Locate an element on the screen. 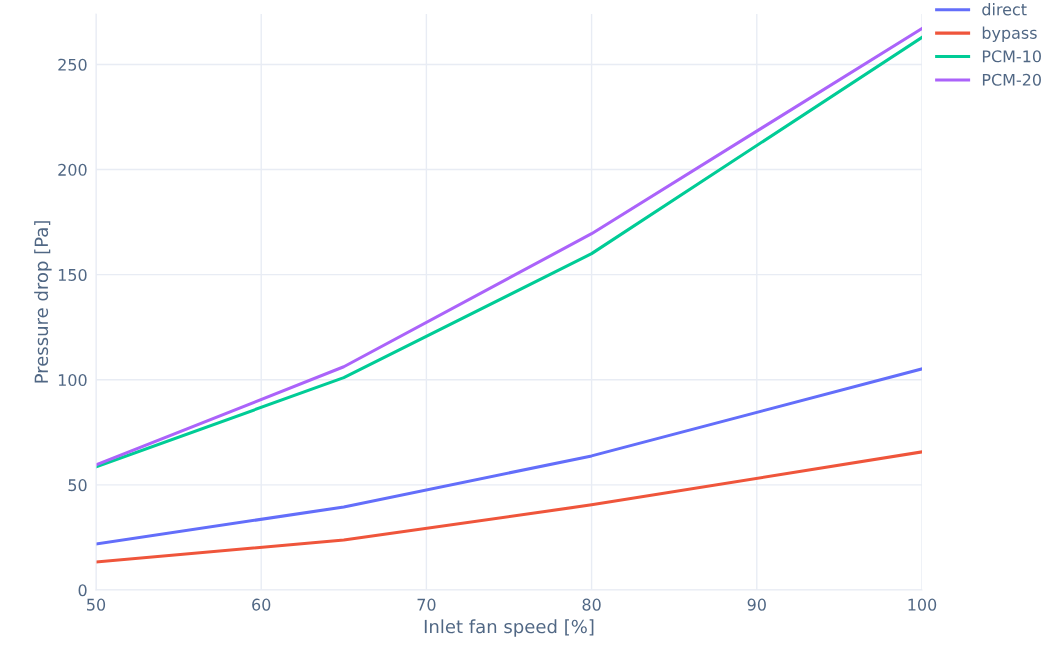  y-tick-label: 250 is located at coordinates (72, 64).